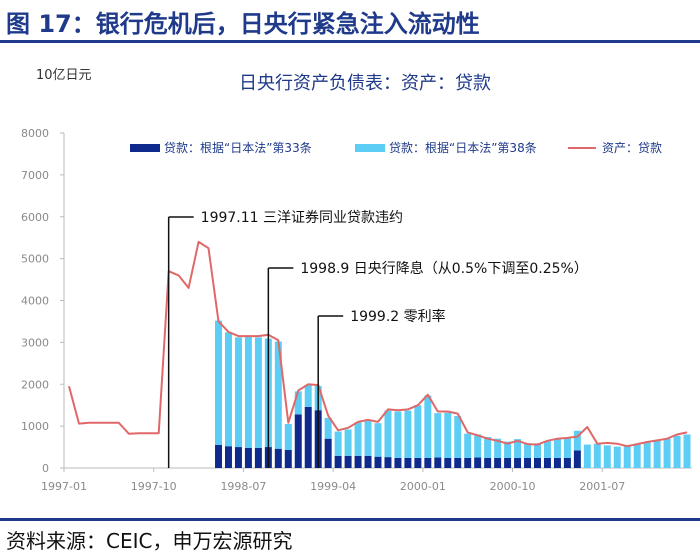  I want to click on annotation-text: 1998.9 日央行降息（从0.5%下调至0.25%）, so click(443, 268).